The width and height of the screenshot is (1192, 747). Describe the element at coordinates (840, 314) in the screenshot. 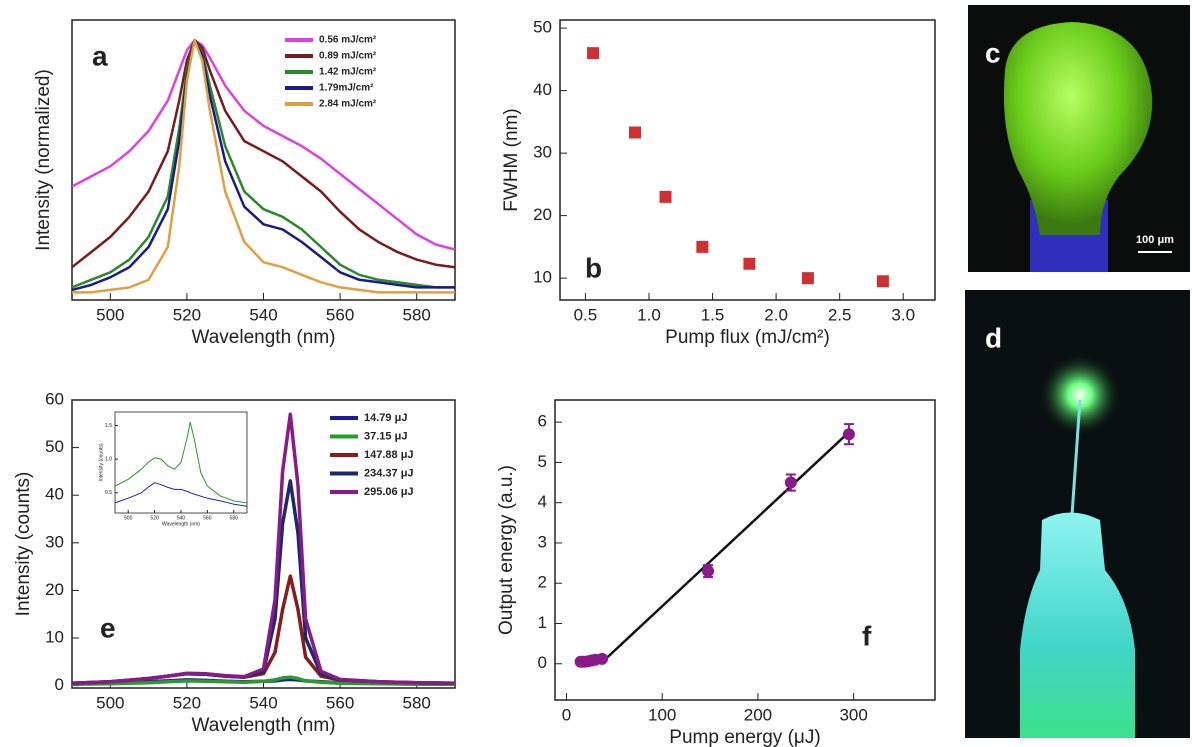

I see `x-tick-label: 2.5` at that location.